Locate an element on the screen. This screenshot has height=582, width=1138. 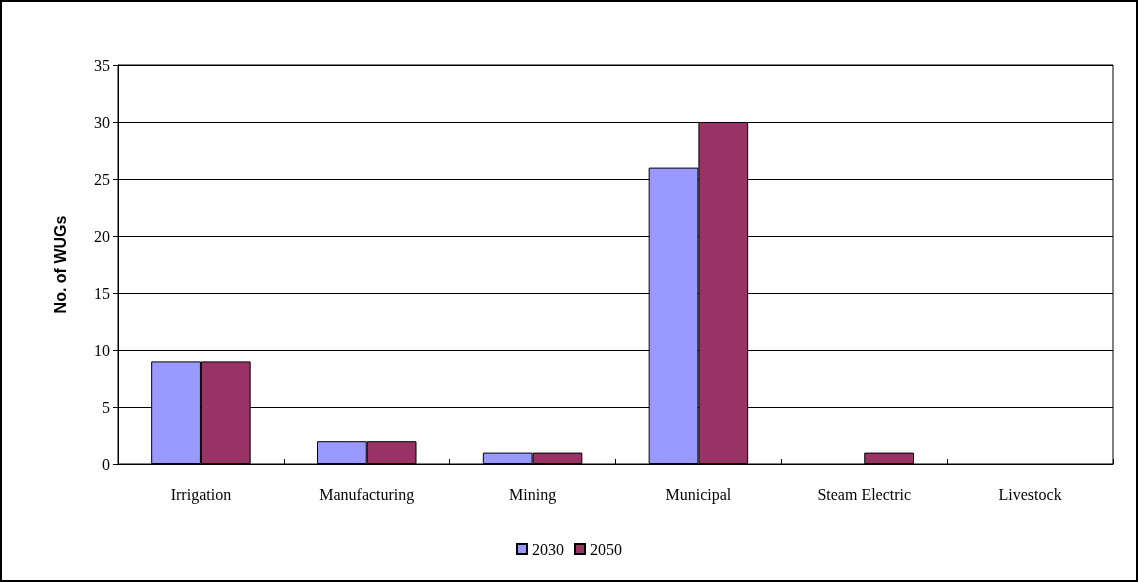
x-tick-label: Steam Electric is located at coordinates (864, 494).